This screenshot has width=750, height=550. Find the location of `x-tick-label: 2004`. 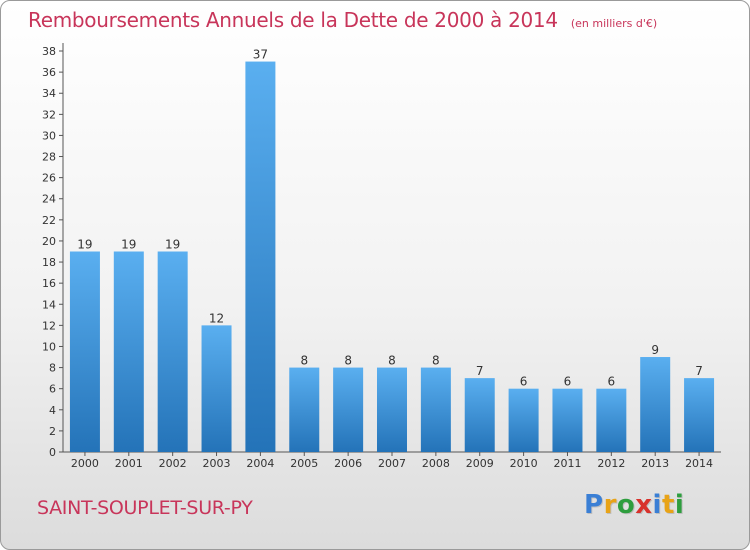

x-tick-label: 2004 is located at coordinates (260, 463).